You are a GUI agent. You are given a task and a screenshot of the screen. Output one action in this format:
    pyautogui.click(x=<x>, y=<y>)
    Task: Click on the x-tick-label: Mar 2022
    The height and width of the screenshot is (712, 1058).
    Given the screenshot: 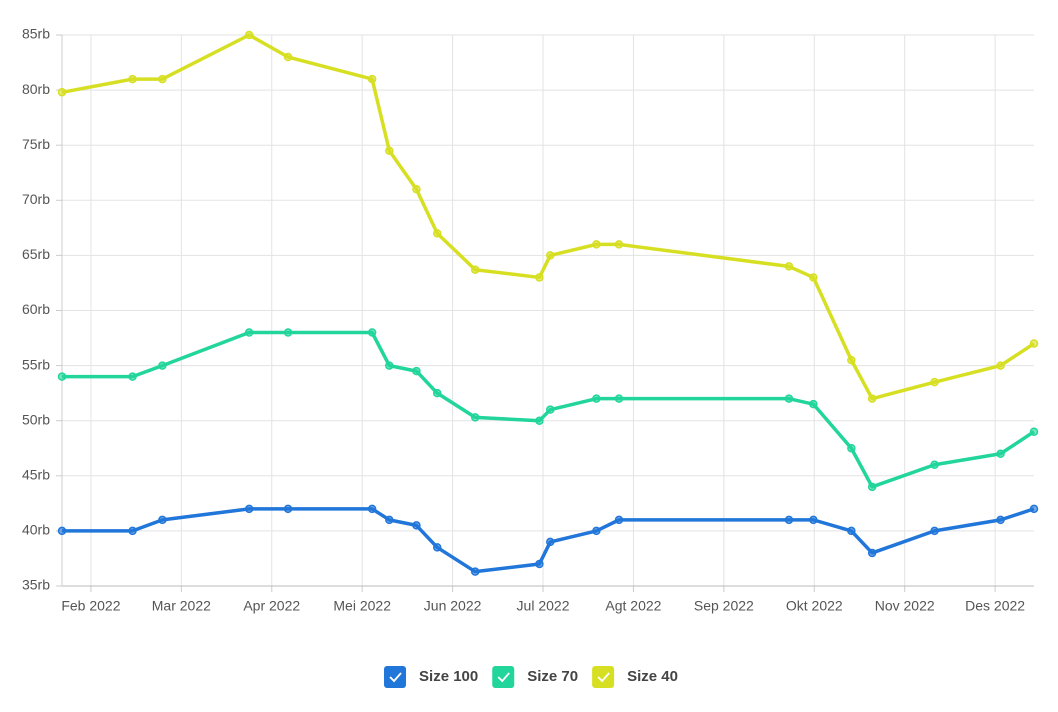 What is the action you would take?
    pyautogui.click(x=181, y=606)
    